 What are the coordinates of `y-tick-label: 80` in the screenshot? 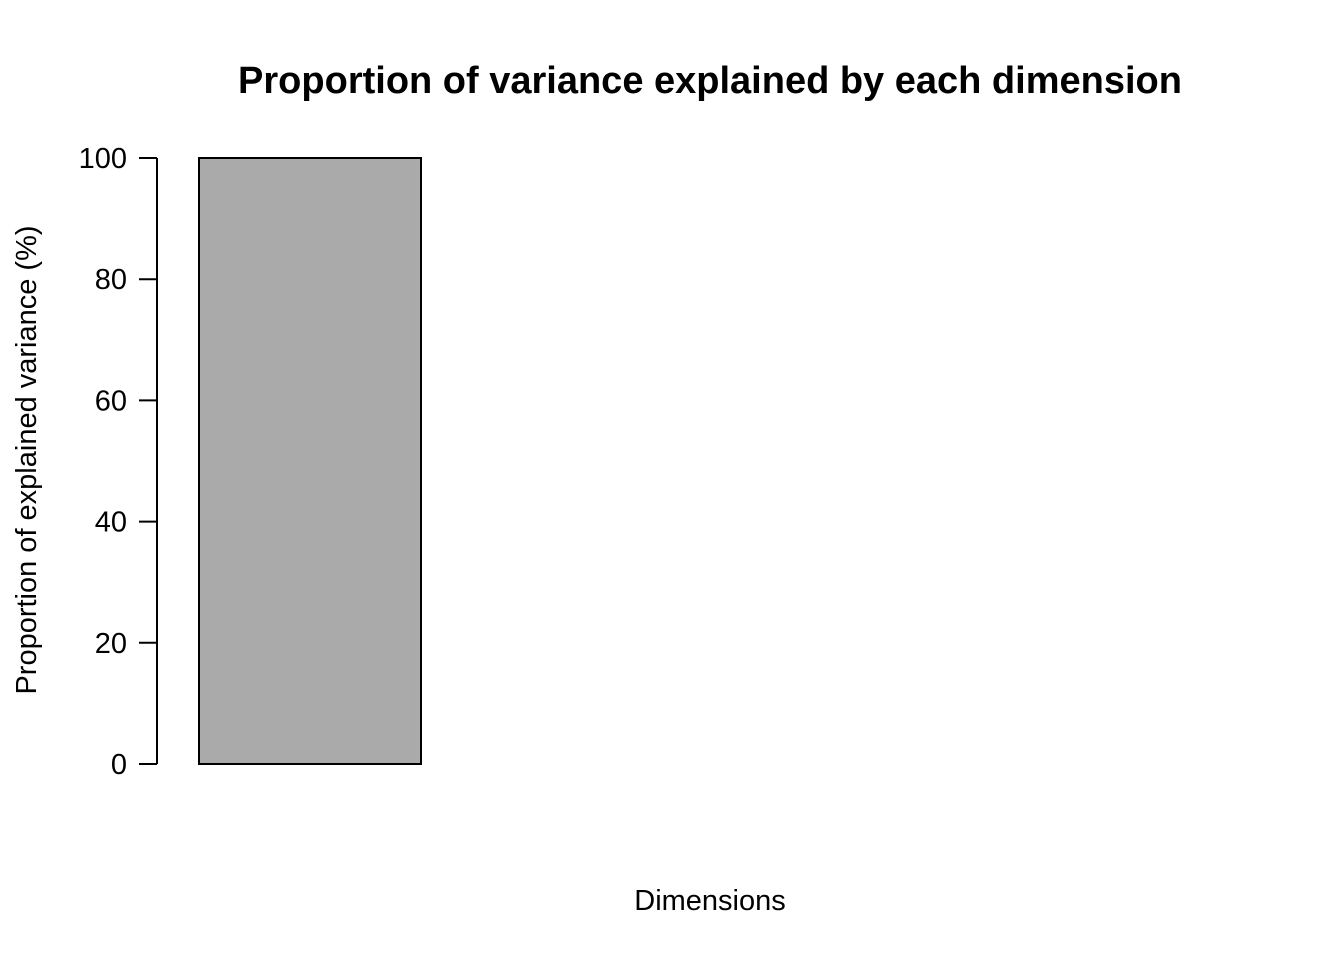 It's located at (111, 280).